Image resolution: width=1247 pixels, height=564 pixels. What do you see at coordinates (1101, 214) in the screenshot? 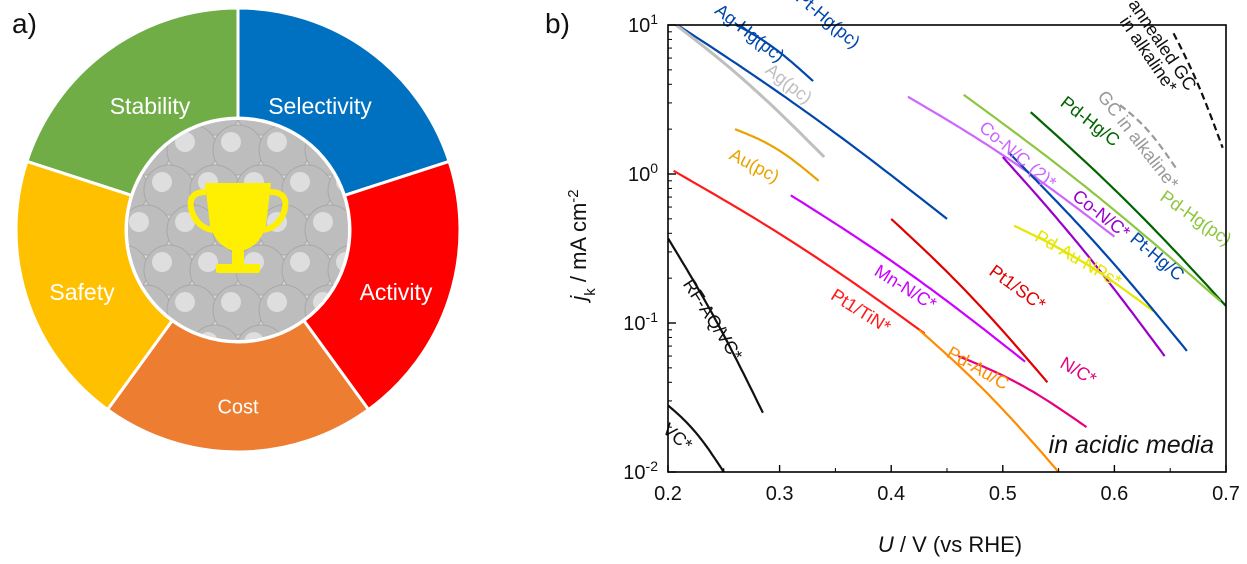
I see `series-label: Co-N/C*` at bounding box center [1101, 214].